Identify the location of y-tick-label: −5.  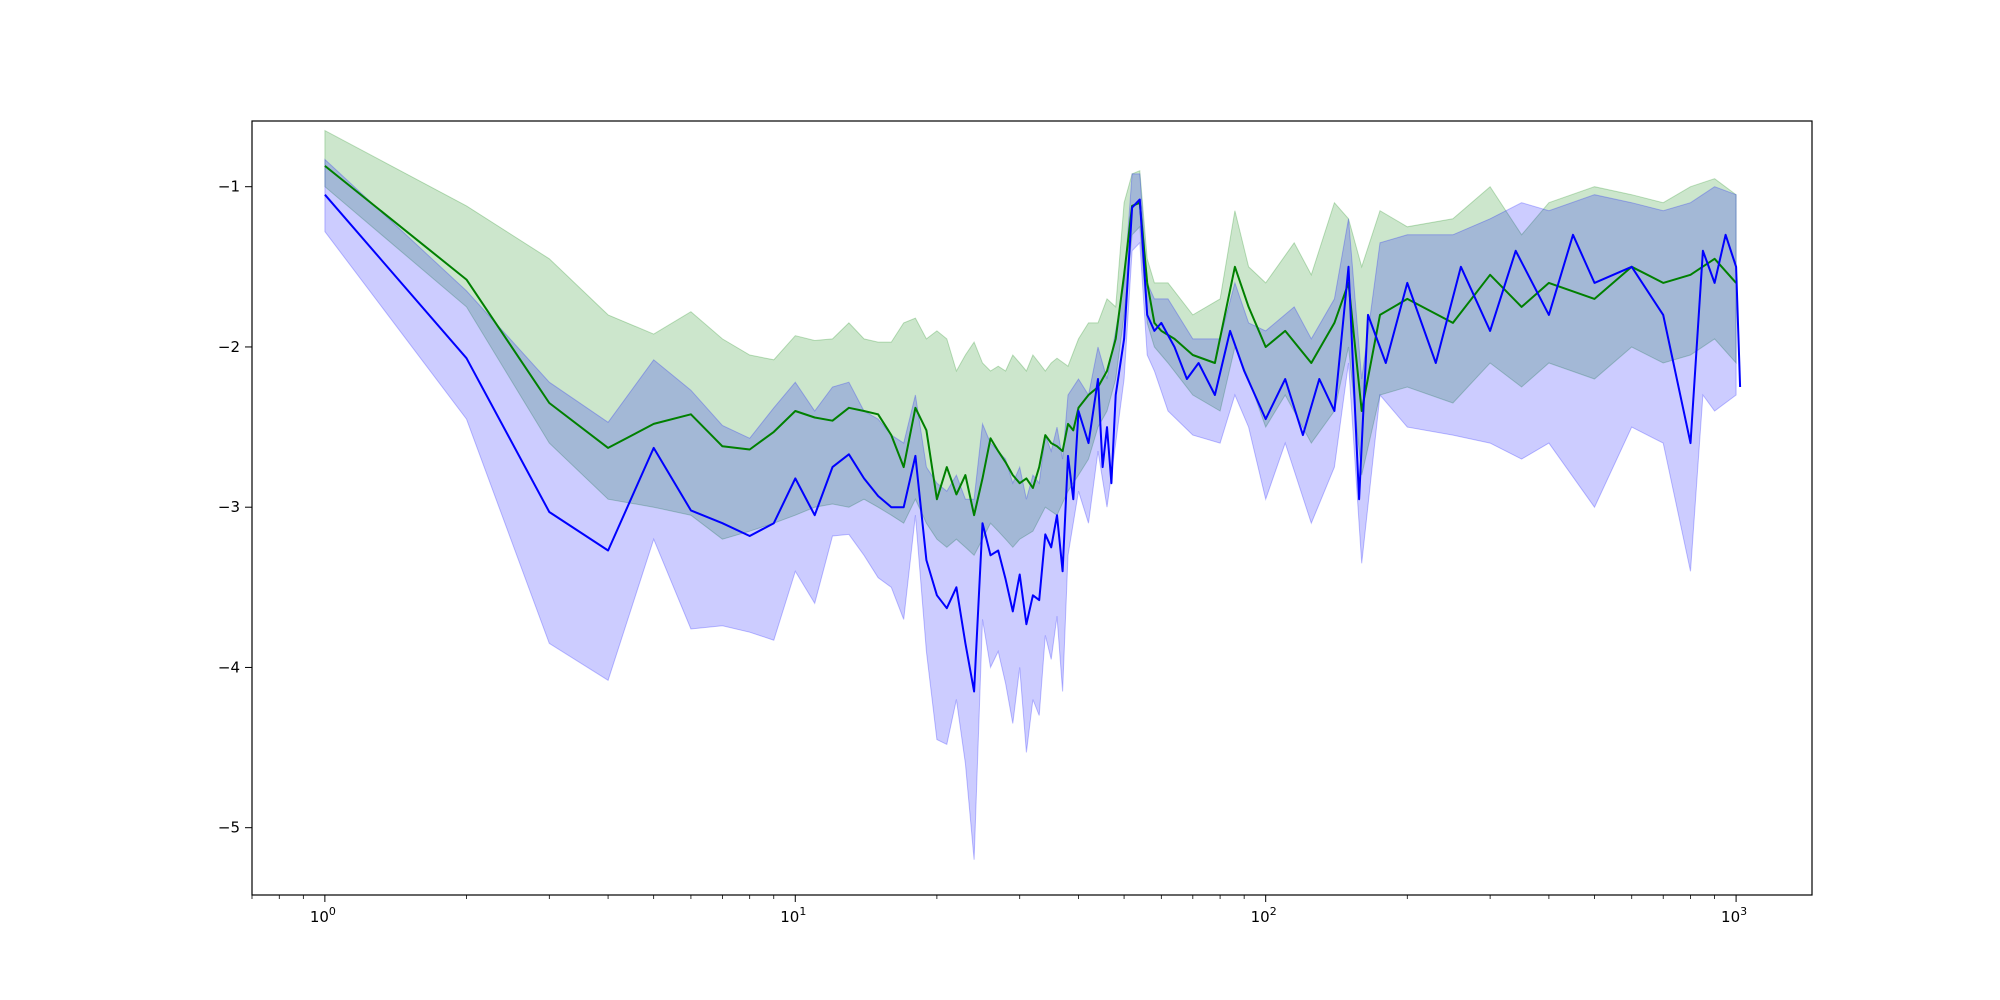
(229, 828).